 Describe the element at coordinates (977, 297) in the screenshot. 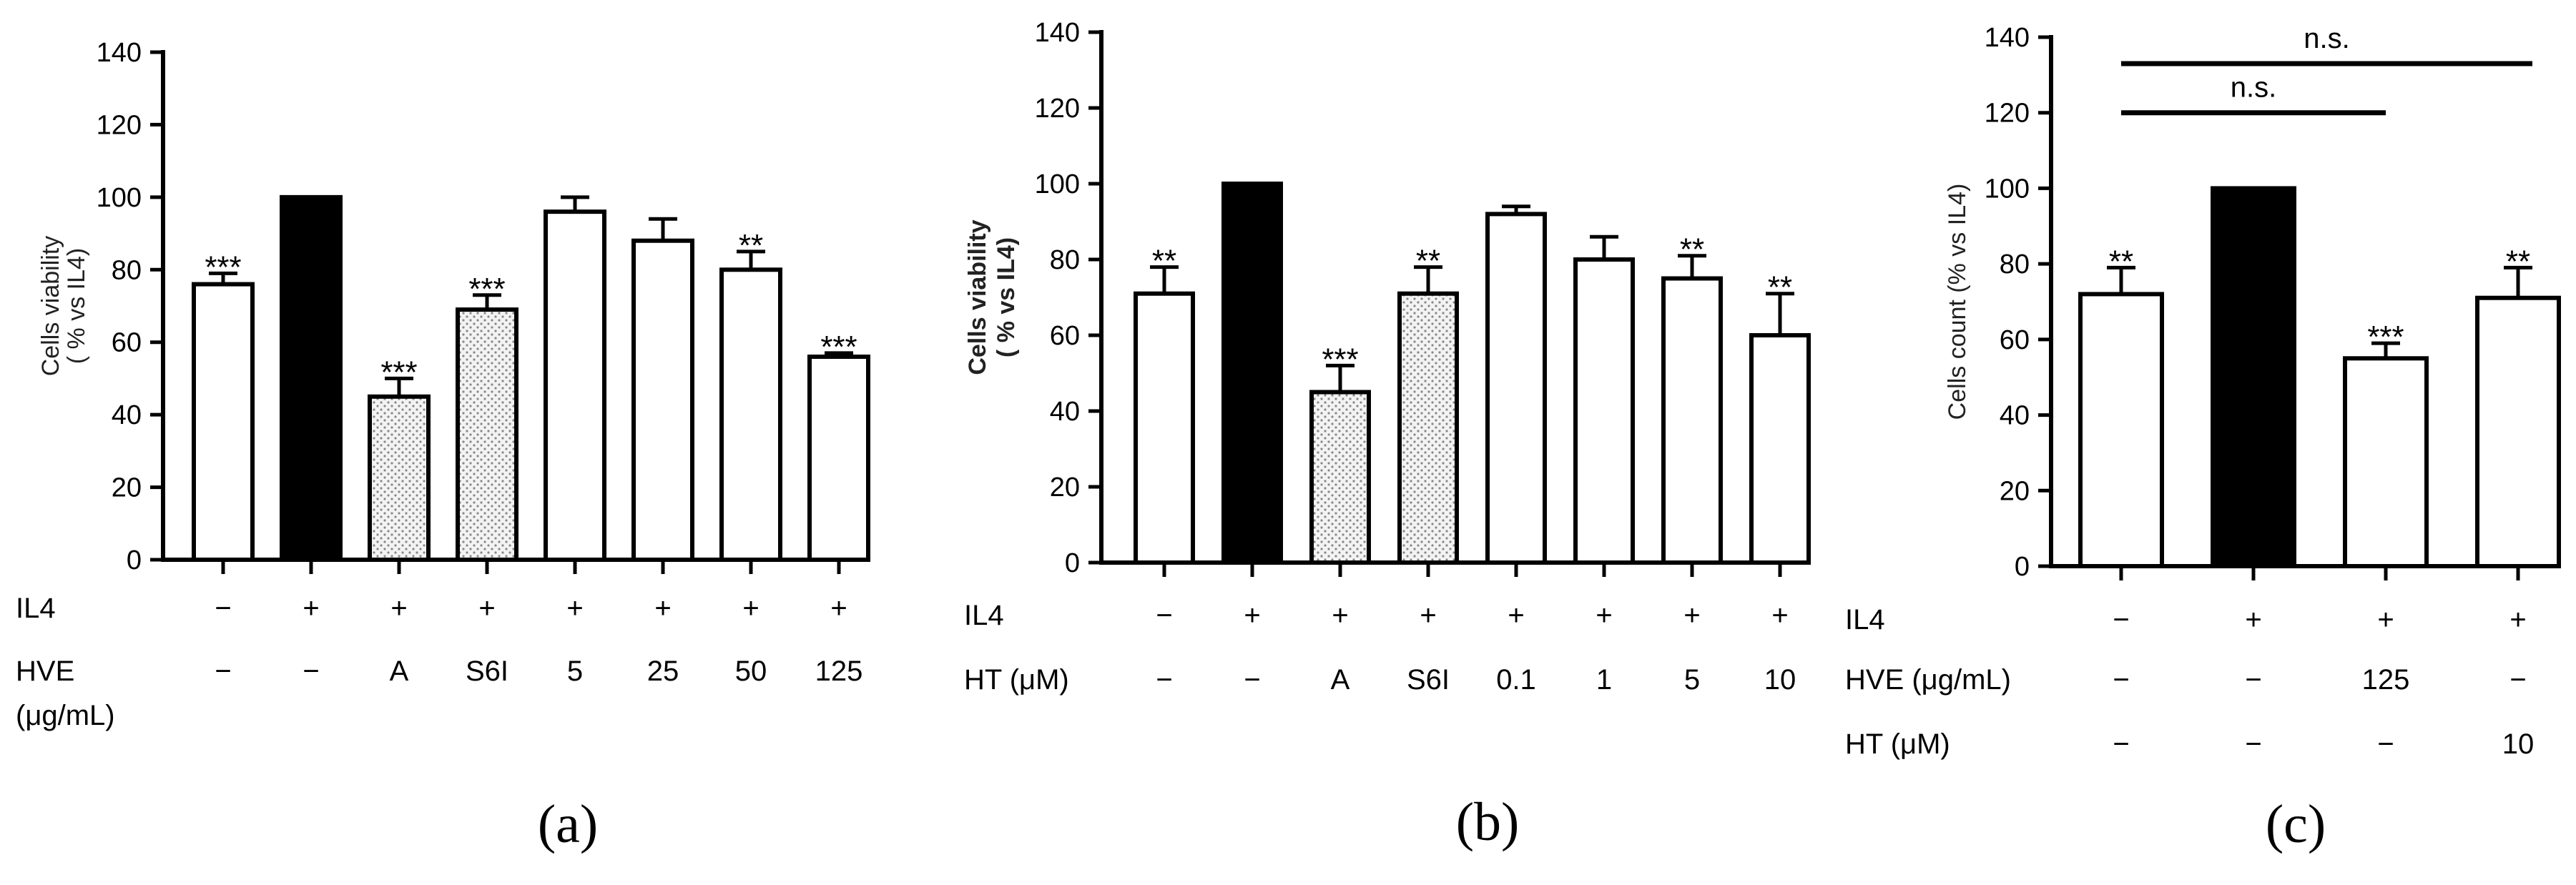

I see `panel-b-y-axis-label: Cells viability` at that location.